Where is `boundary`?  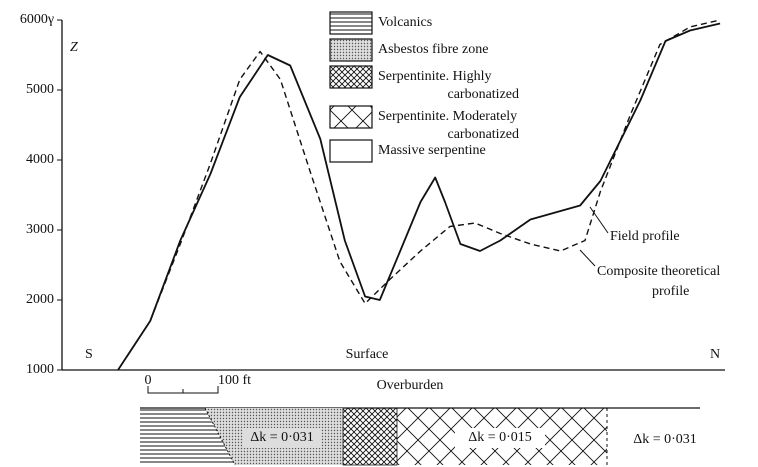 boundary is located at coordinates (220, 436).